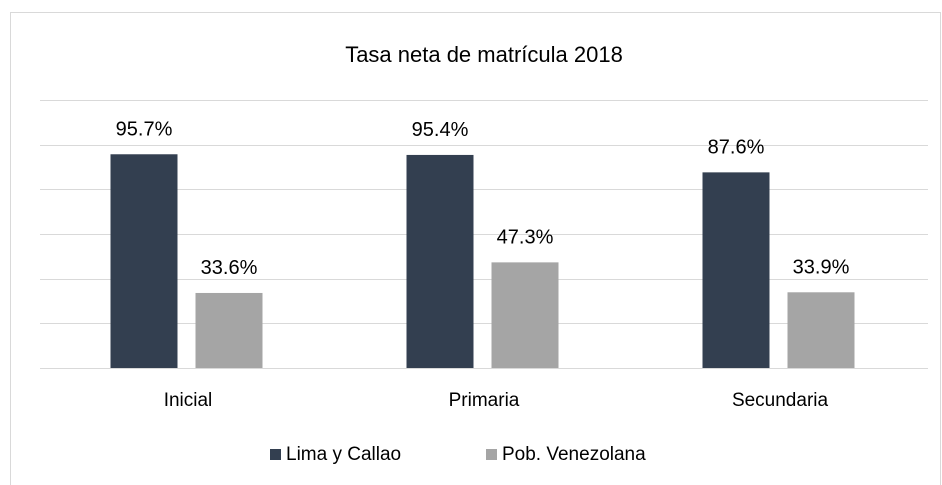 This screenshot has height=485, width=942. Describe the element at coordinates (821, 268) in the screenshot. I see `data-label: 33.9%` at that location.